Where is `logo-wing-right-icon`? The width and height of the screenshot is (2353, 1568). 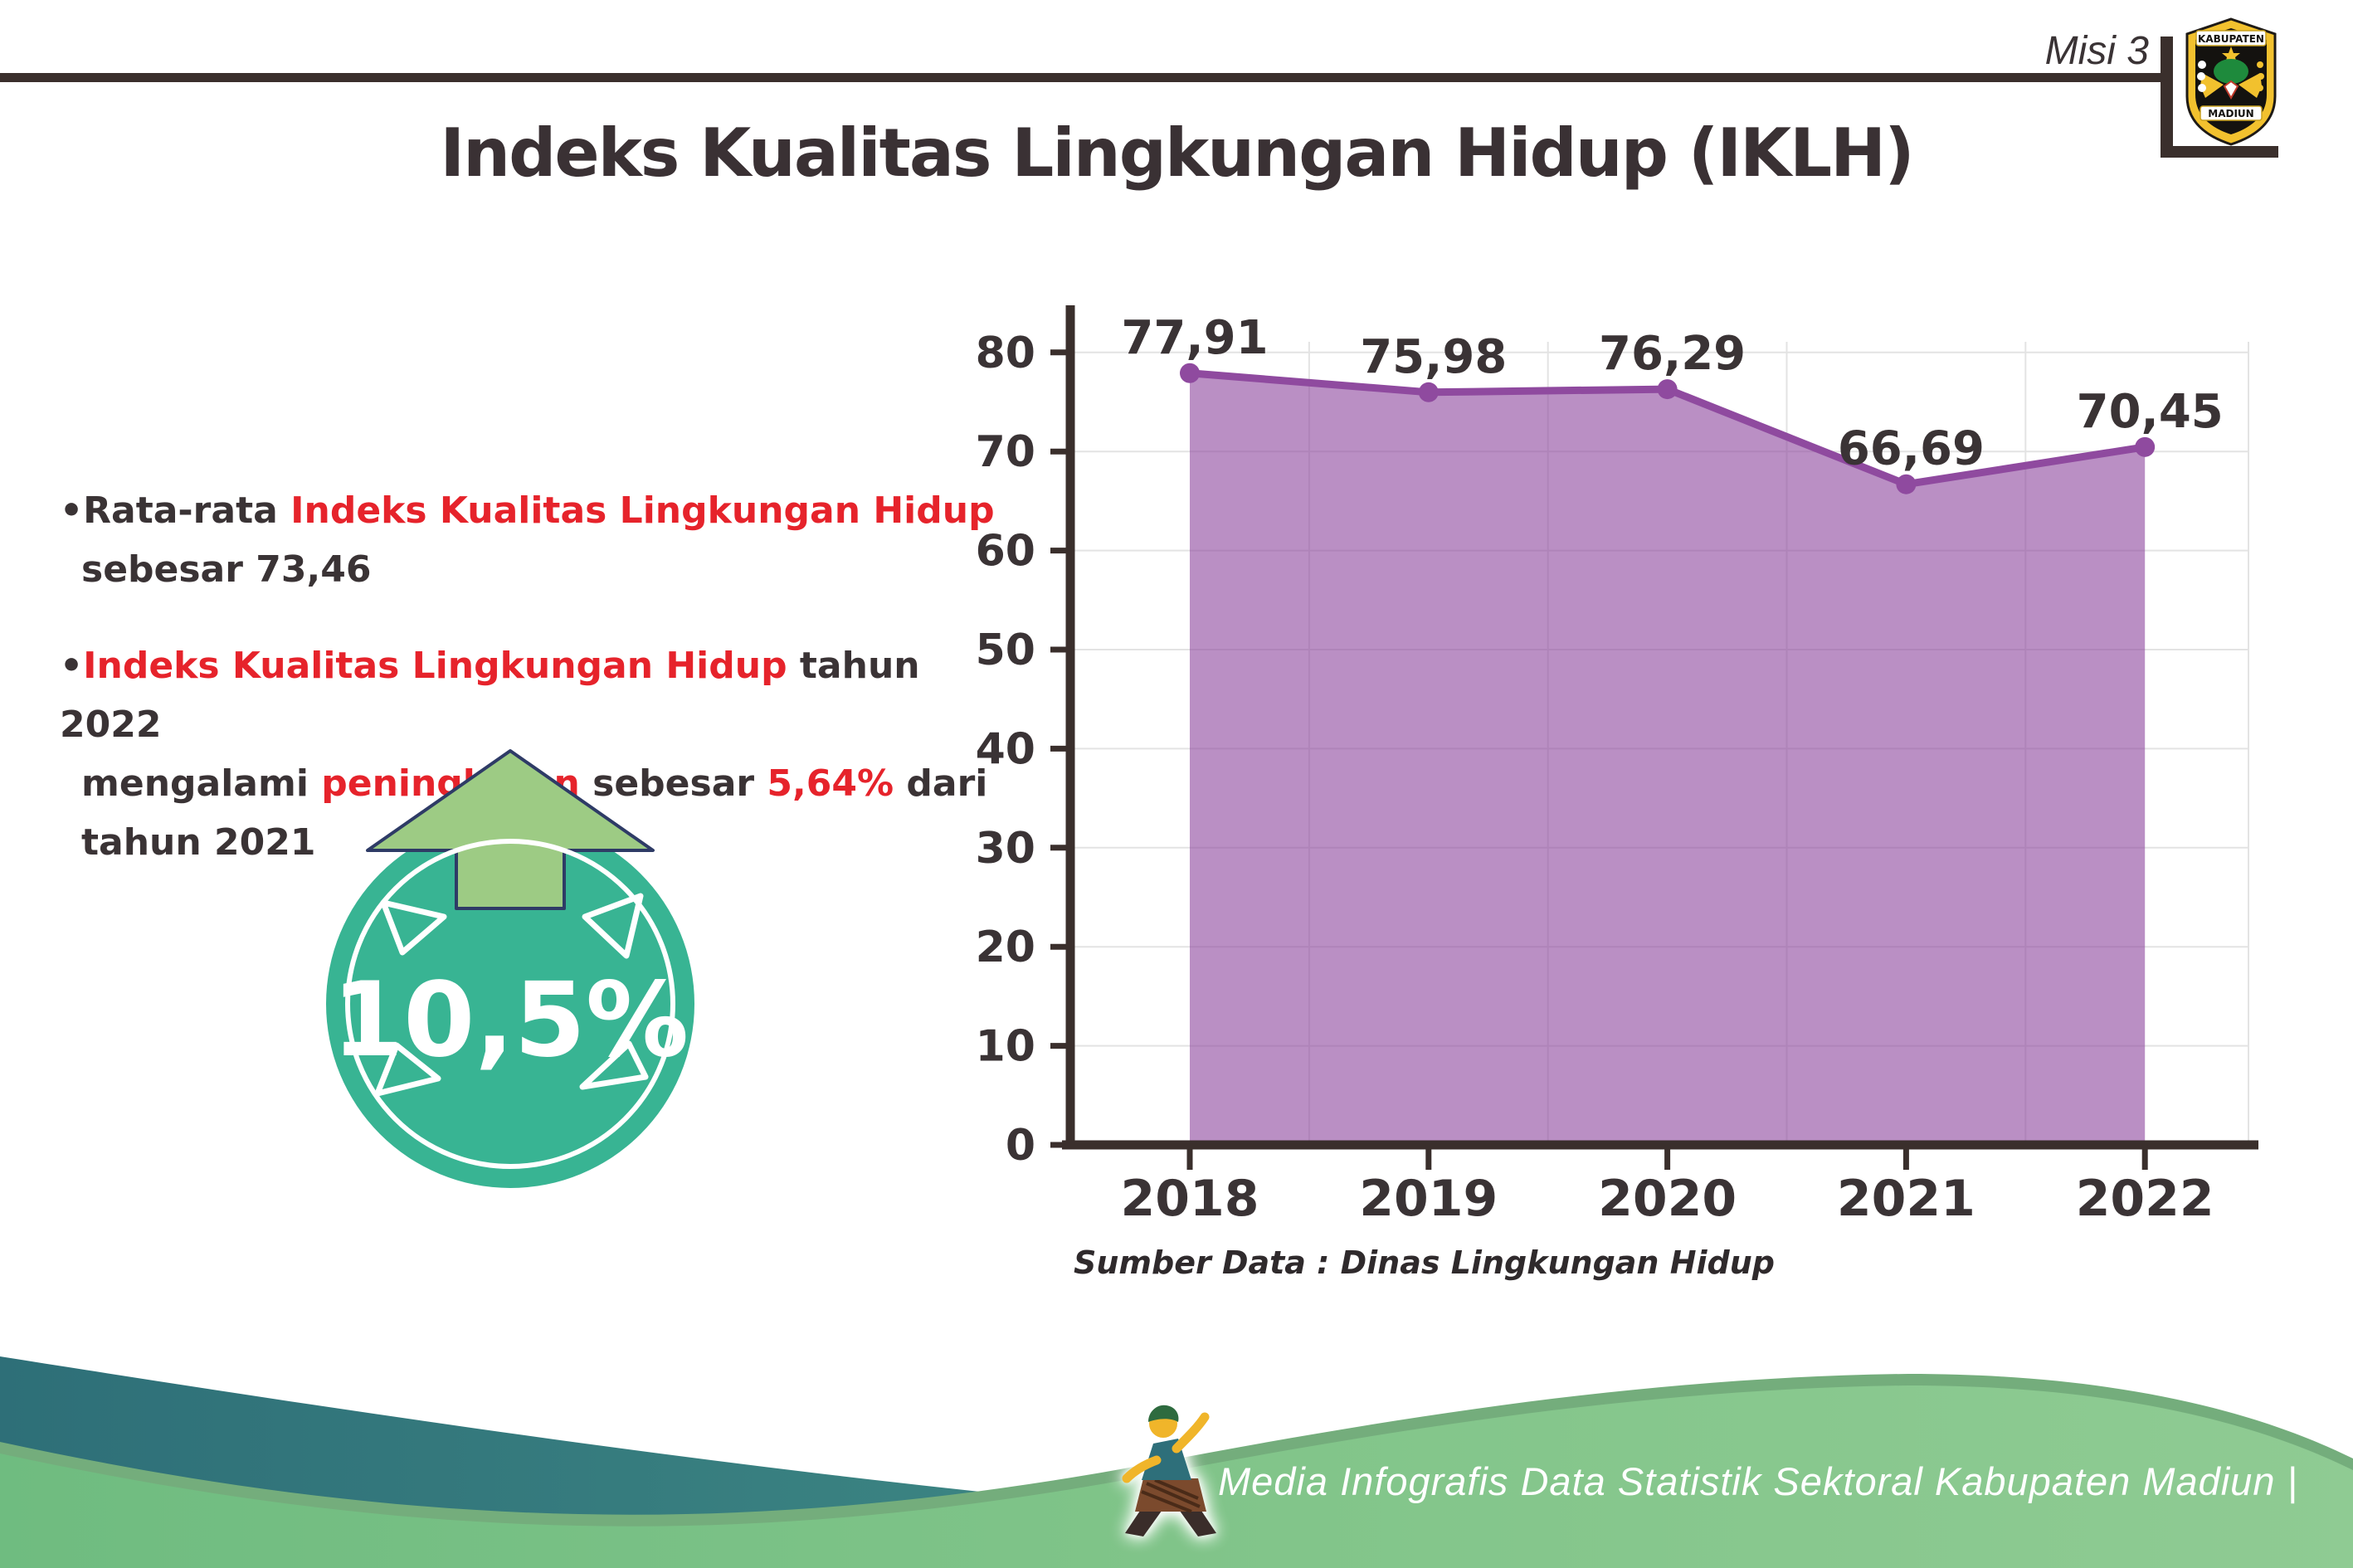
logo-wing-right-icon is located at coordinates (2250, 85).